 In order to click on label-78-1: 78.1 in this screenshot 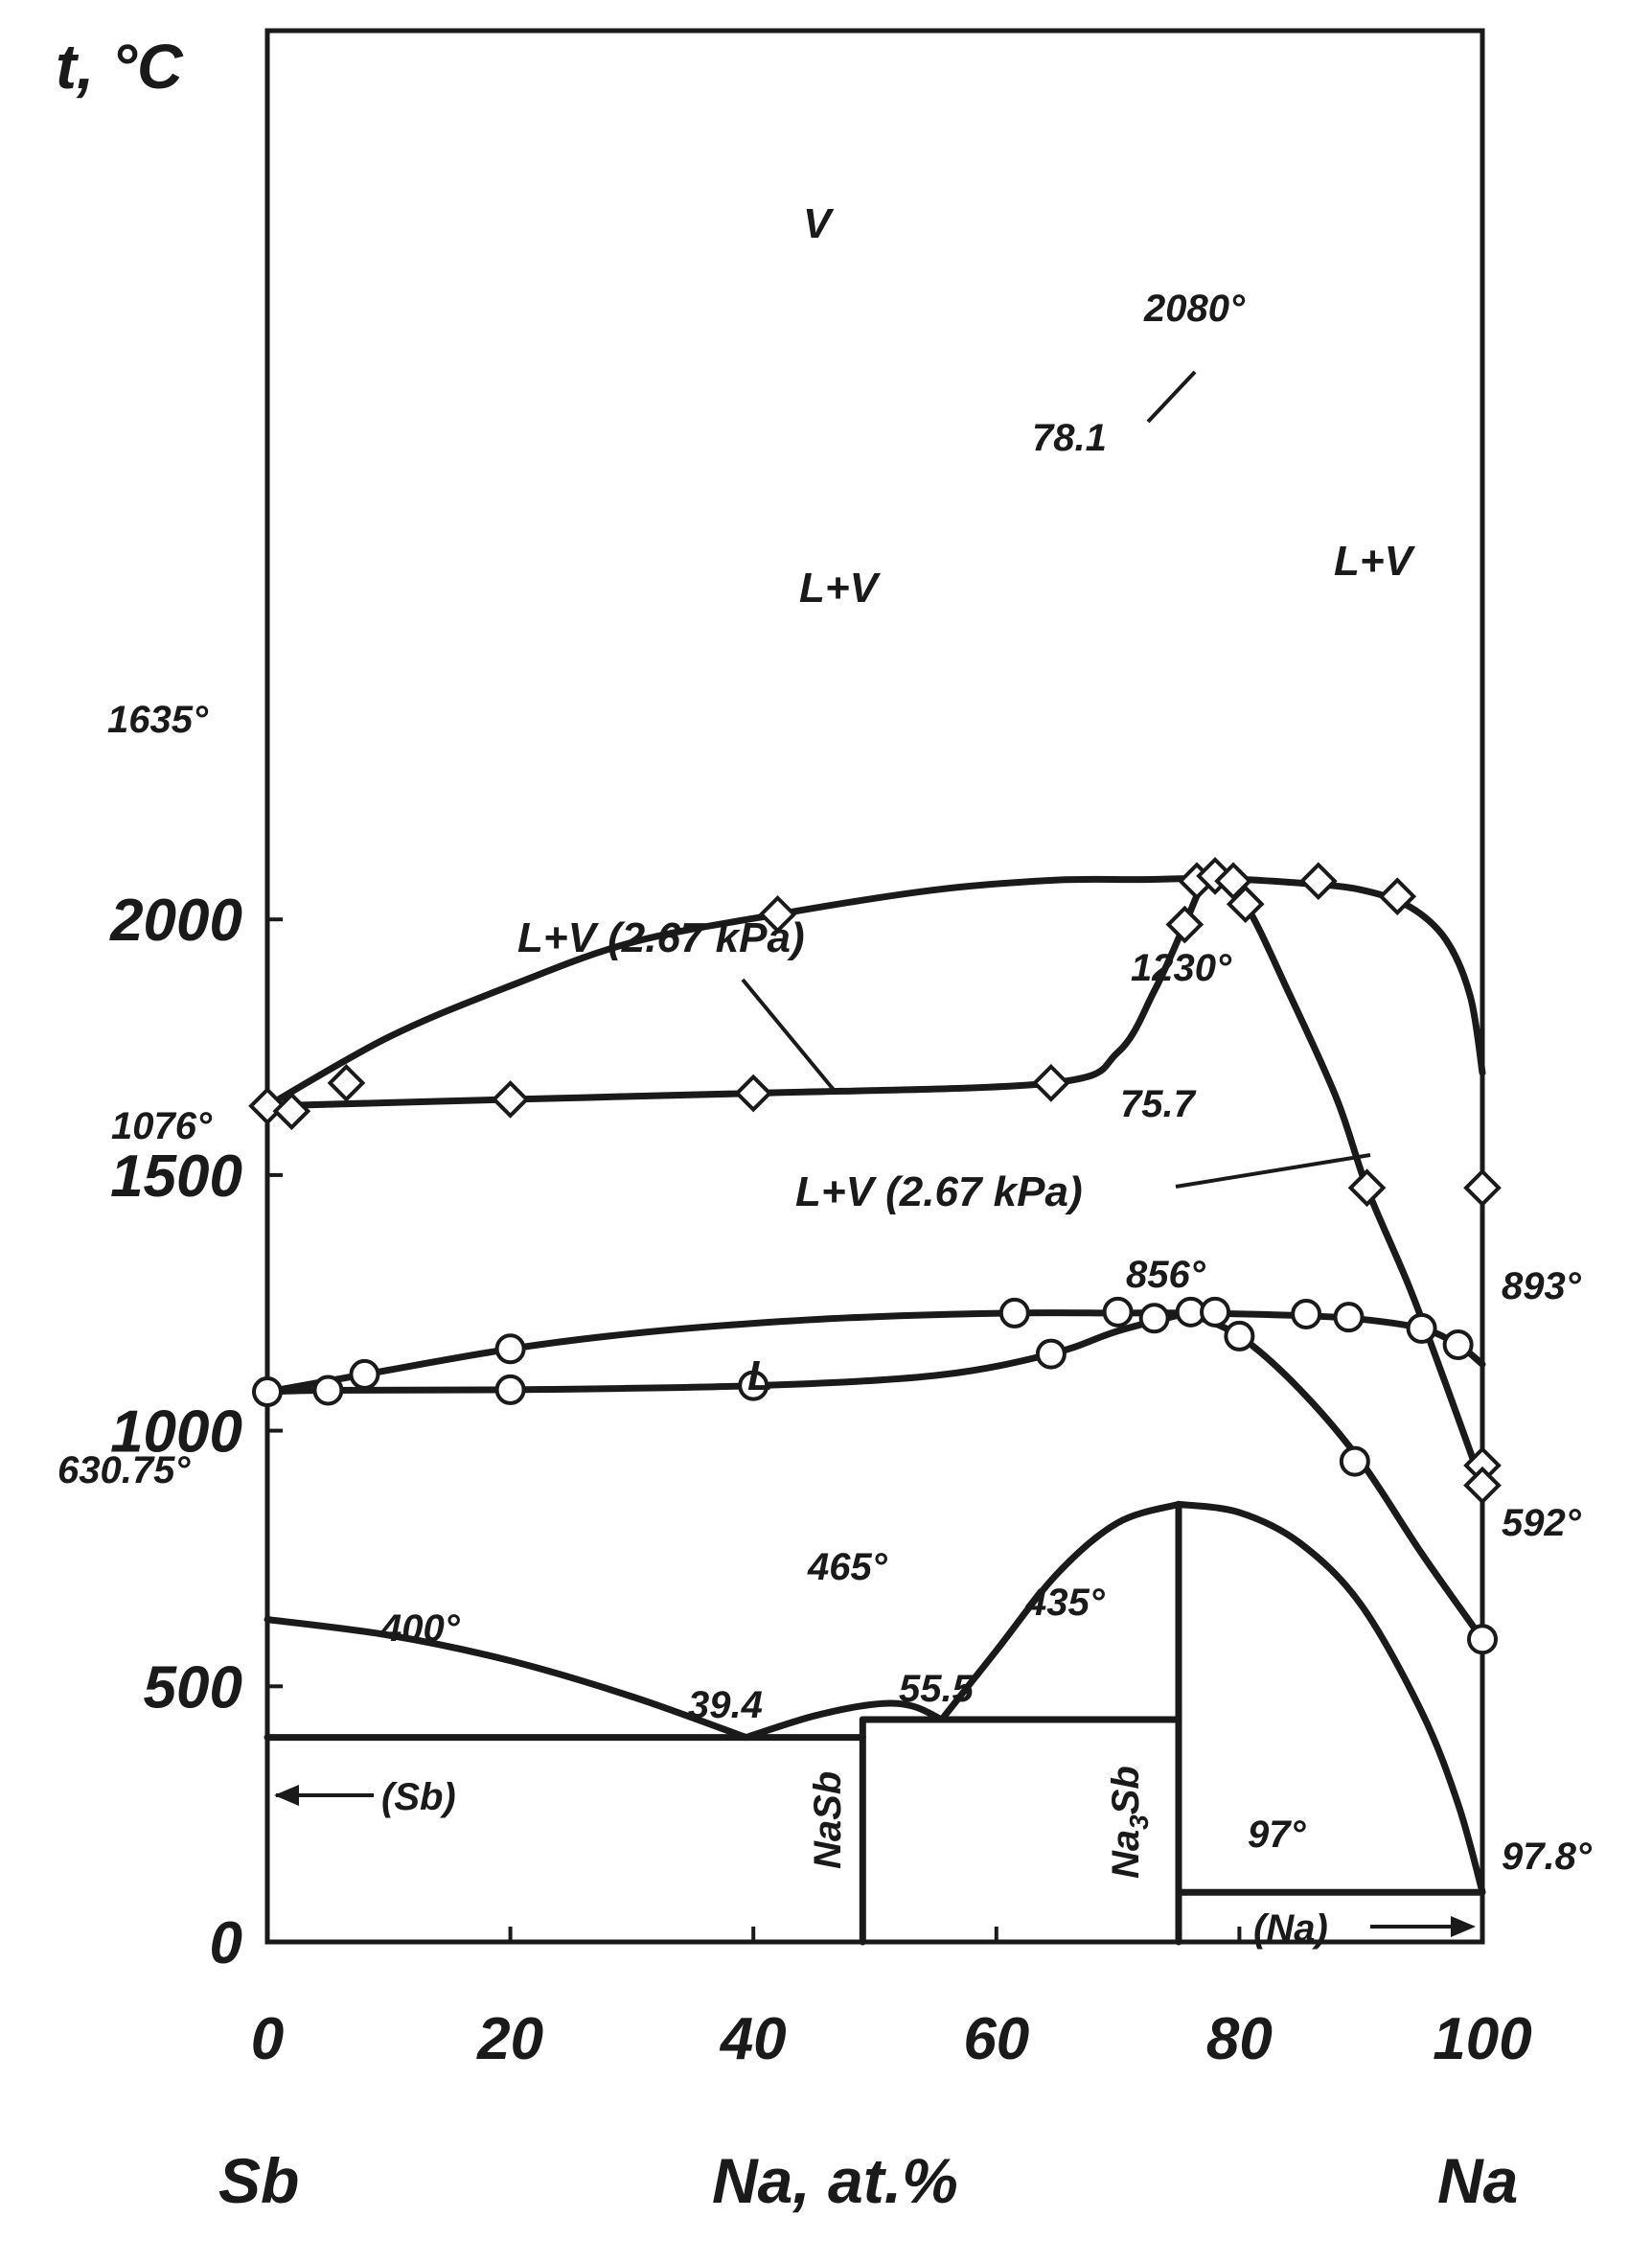, I will do `click(1069, 438)`.